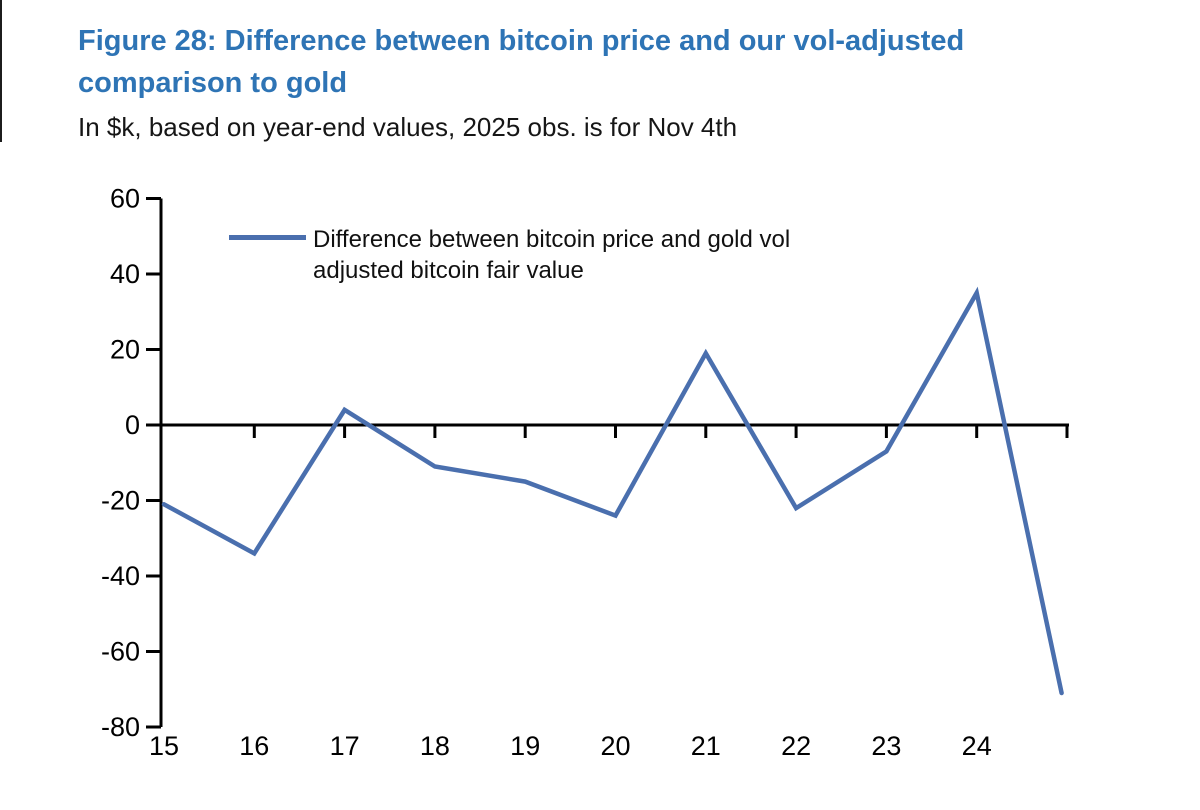  Describe the element at coordinates (164, 746) in the screenshot. I see `x-tick-label: 15` at that location.